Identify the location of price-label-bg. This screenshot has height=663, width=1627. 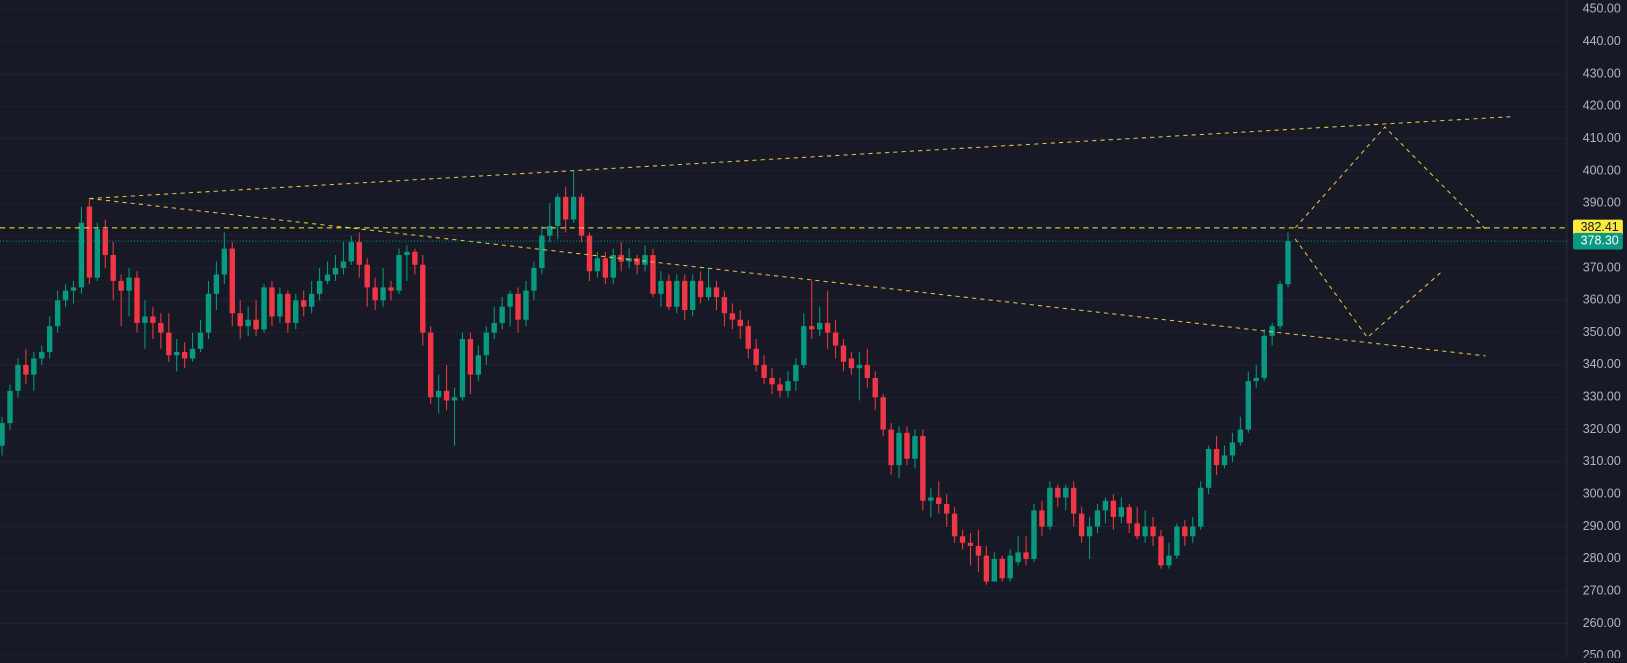
(1598, 241).